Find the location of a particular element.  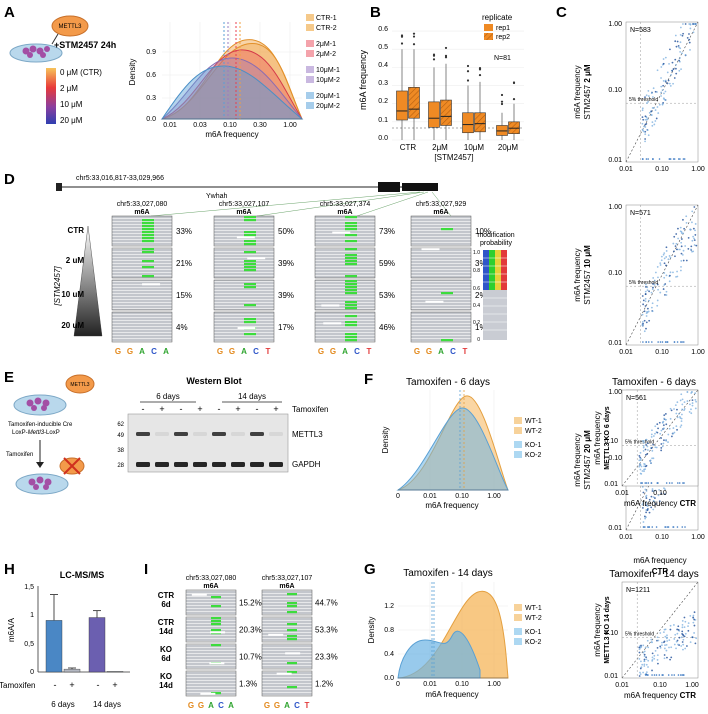

cells-icon is located at coordinates (36, 51).